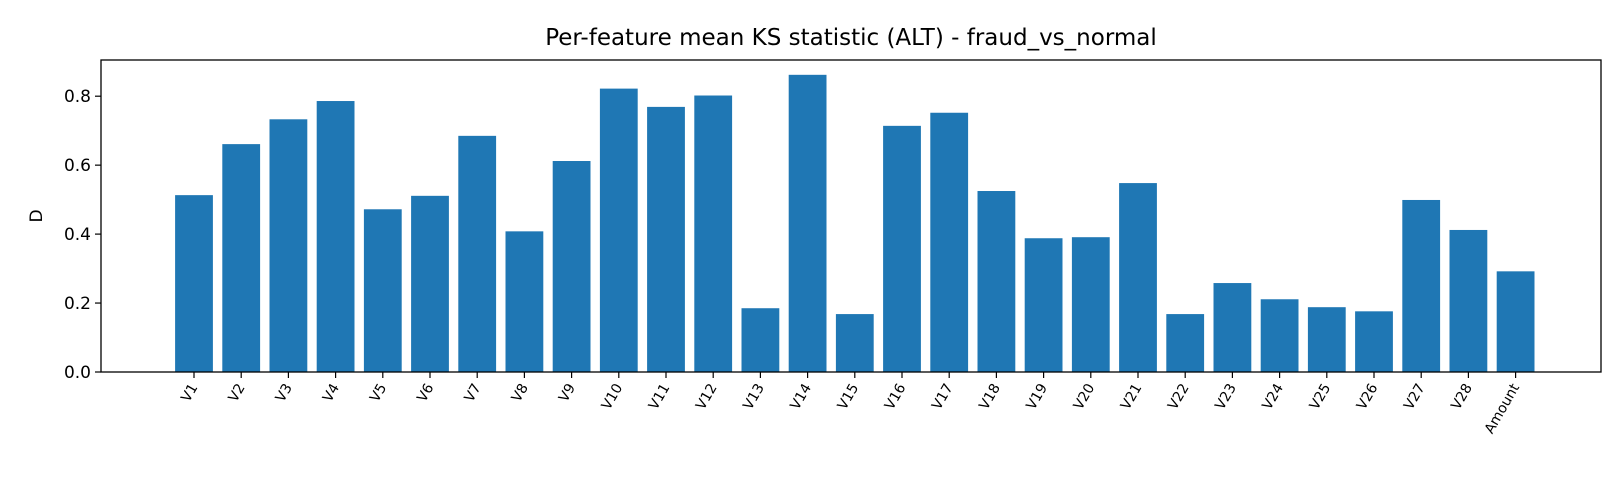  Describe the element at coordinates (241, 258) in the screenshot. I see `bar-v2` at that location.